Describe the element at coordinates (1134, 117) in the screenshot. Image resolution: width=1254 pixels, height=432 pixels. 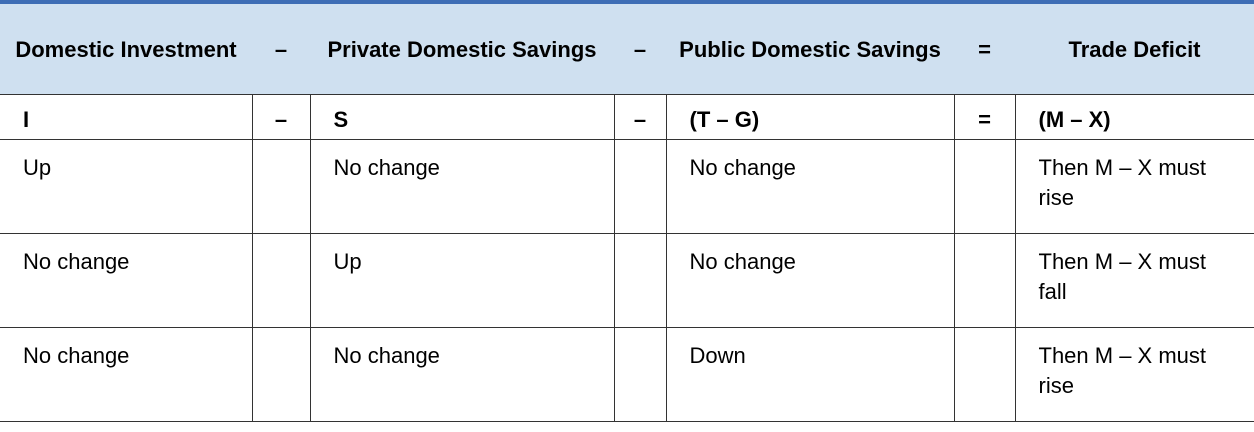
I see `formula-trade-deficit: (M – X)` at that location.